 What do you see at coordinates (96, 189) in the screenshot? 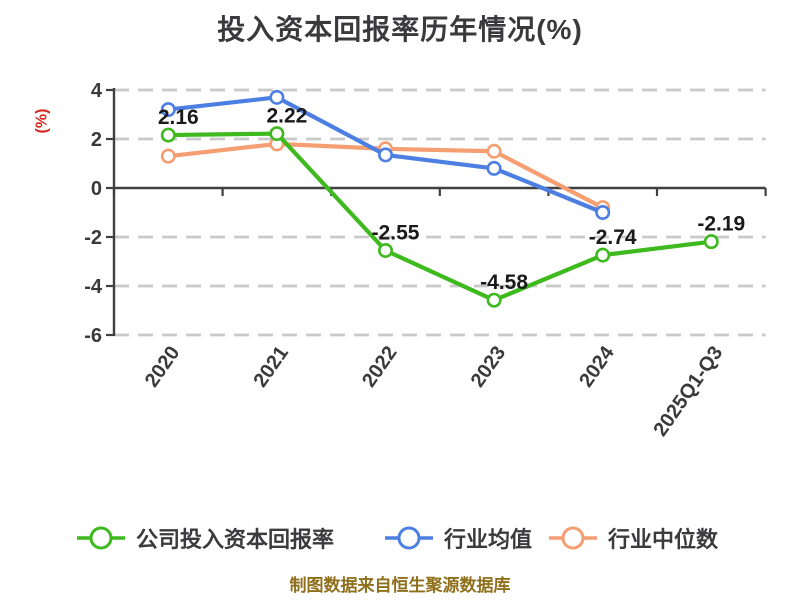
I see `y-tick-label: 0` at bounding box center [96, 189].